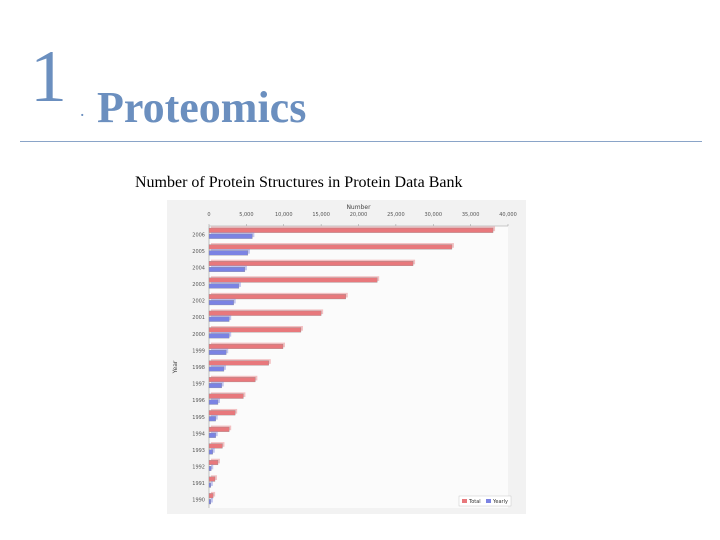 The width and height of the screenshot is (720, 540). Describe the element at coordinates (500, 502) in the screenshot. I see `legend-label-yearly: Yearly` at that location.